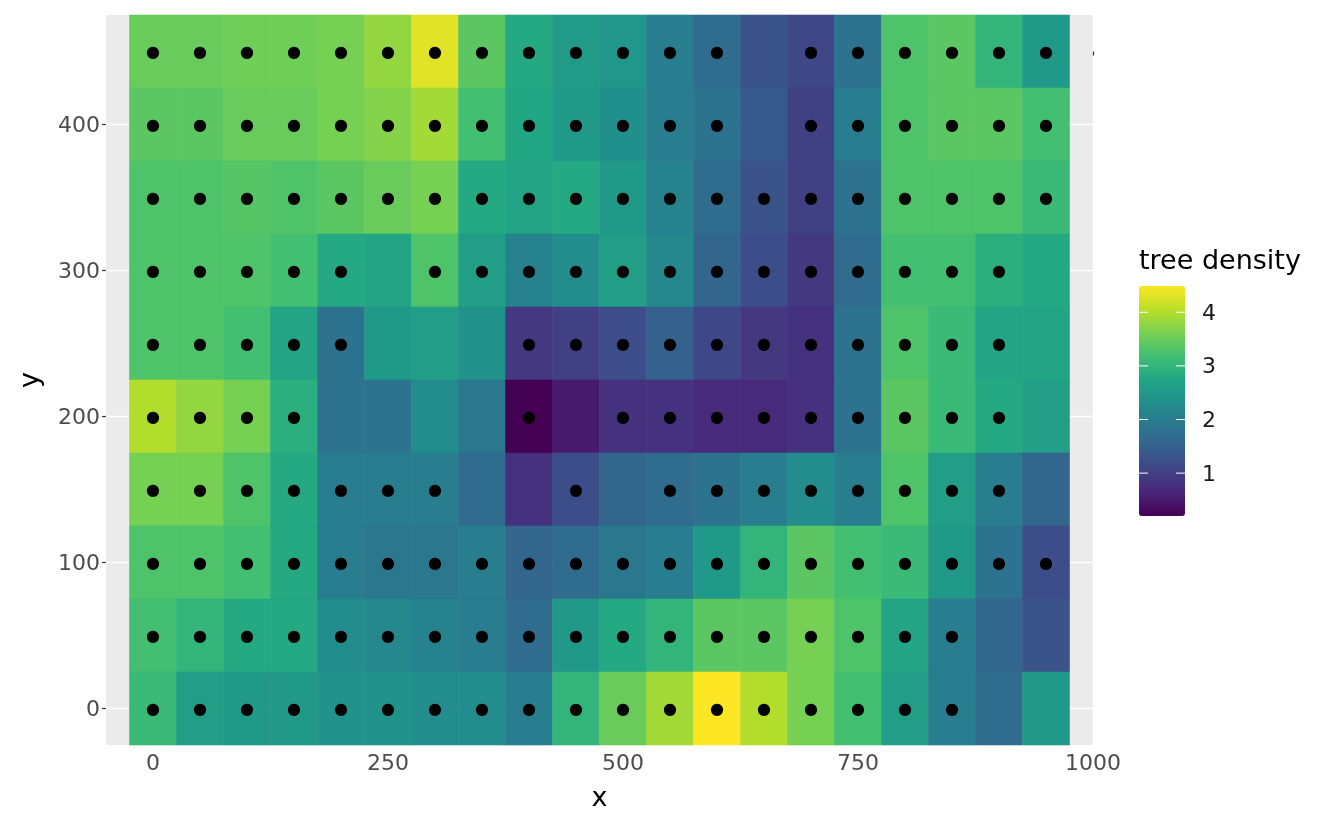 The image size is (1344, 830). I want to click on x-tick-label: 1000, so click(1093, 762).